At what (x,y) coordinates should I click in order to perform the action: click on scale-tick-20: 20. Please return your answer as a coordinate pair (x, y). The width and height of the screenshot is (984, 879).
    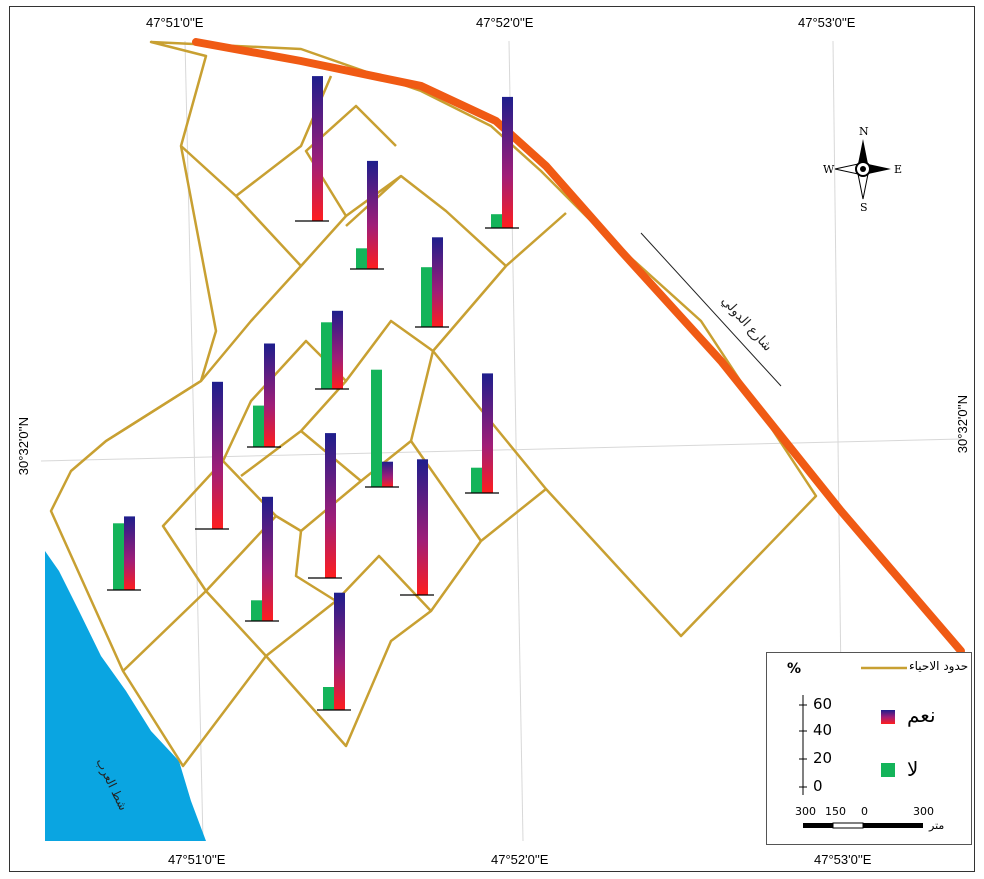
    Looking at the image, I should click on (823, 758).